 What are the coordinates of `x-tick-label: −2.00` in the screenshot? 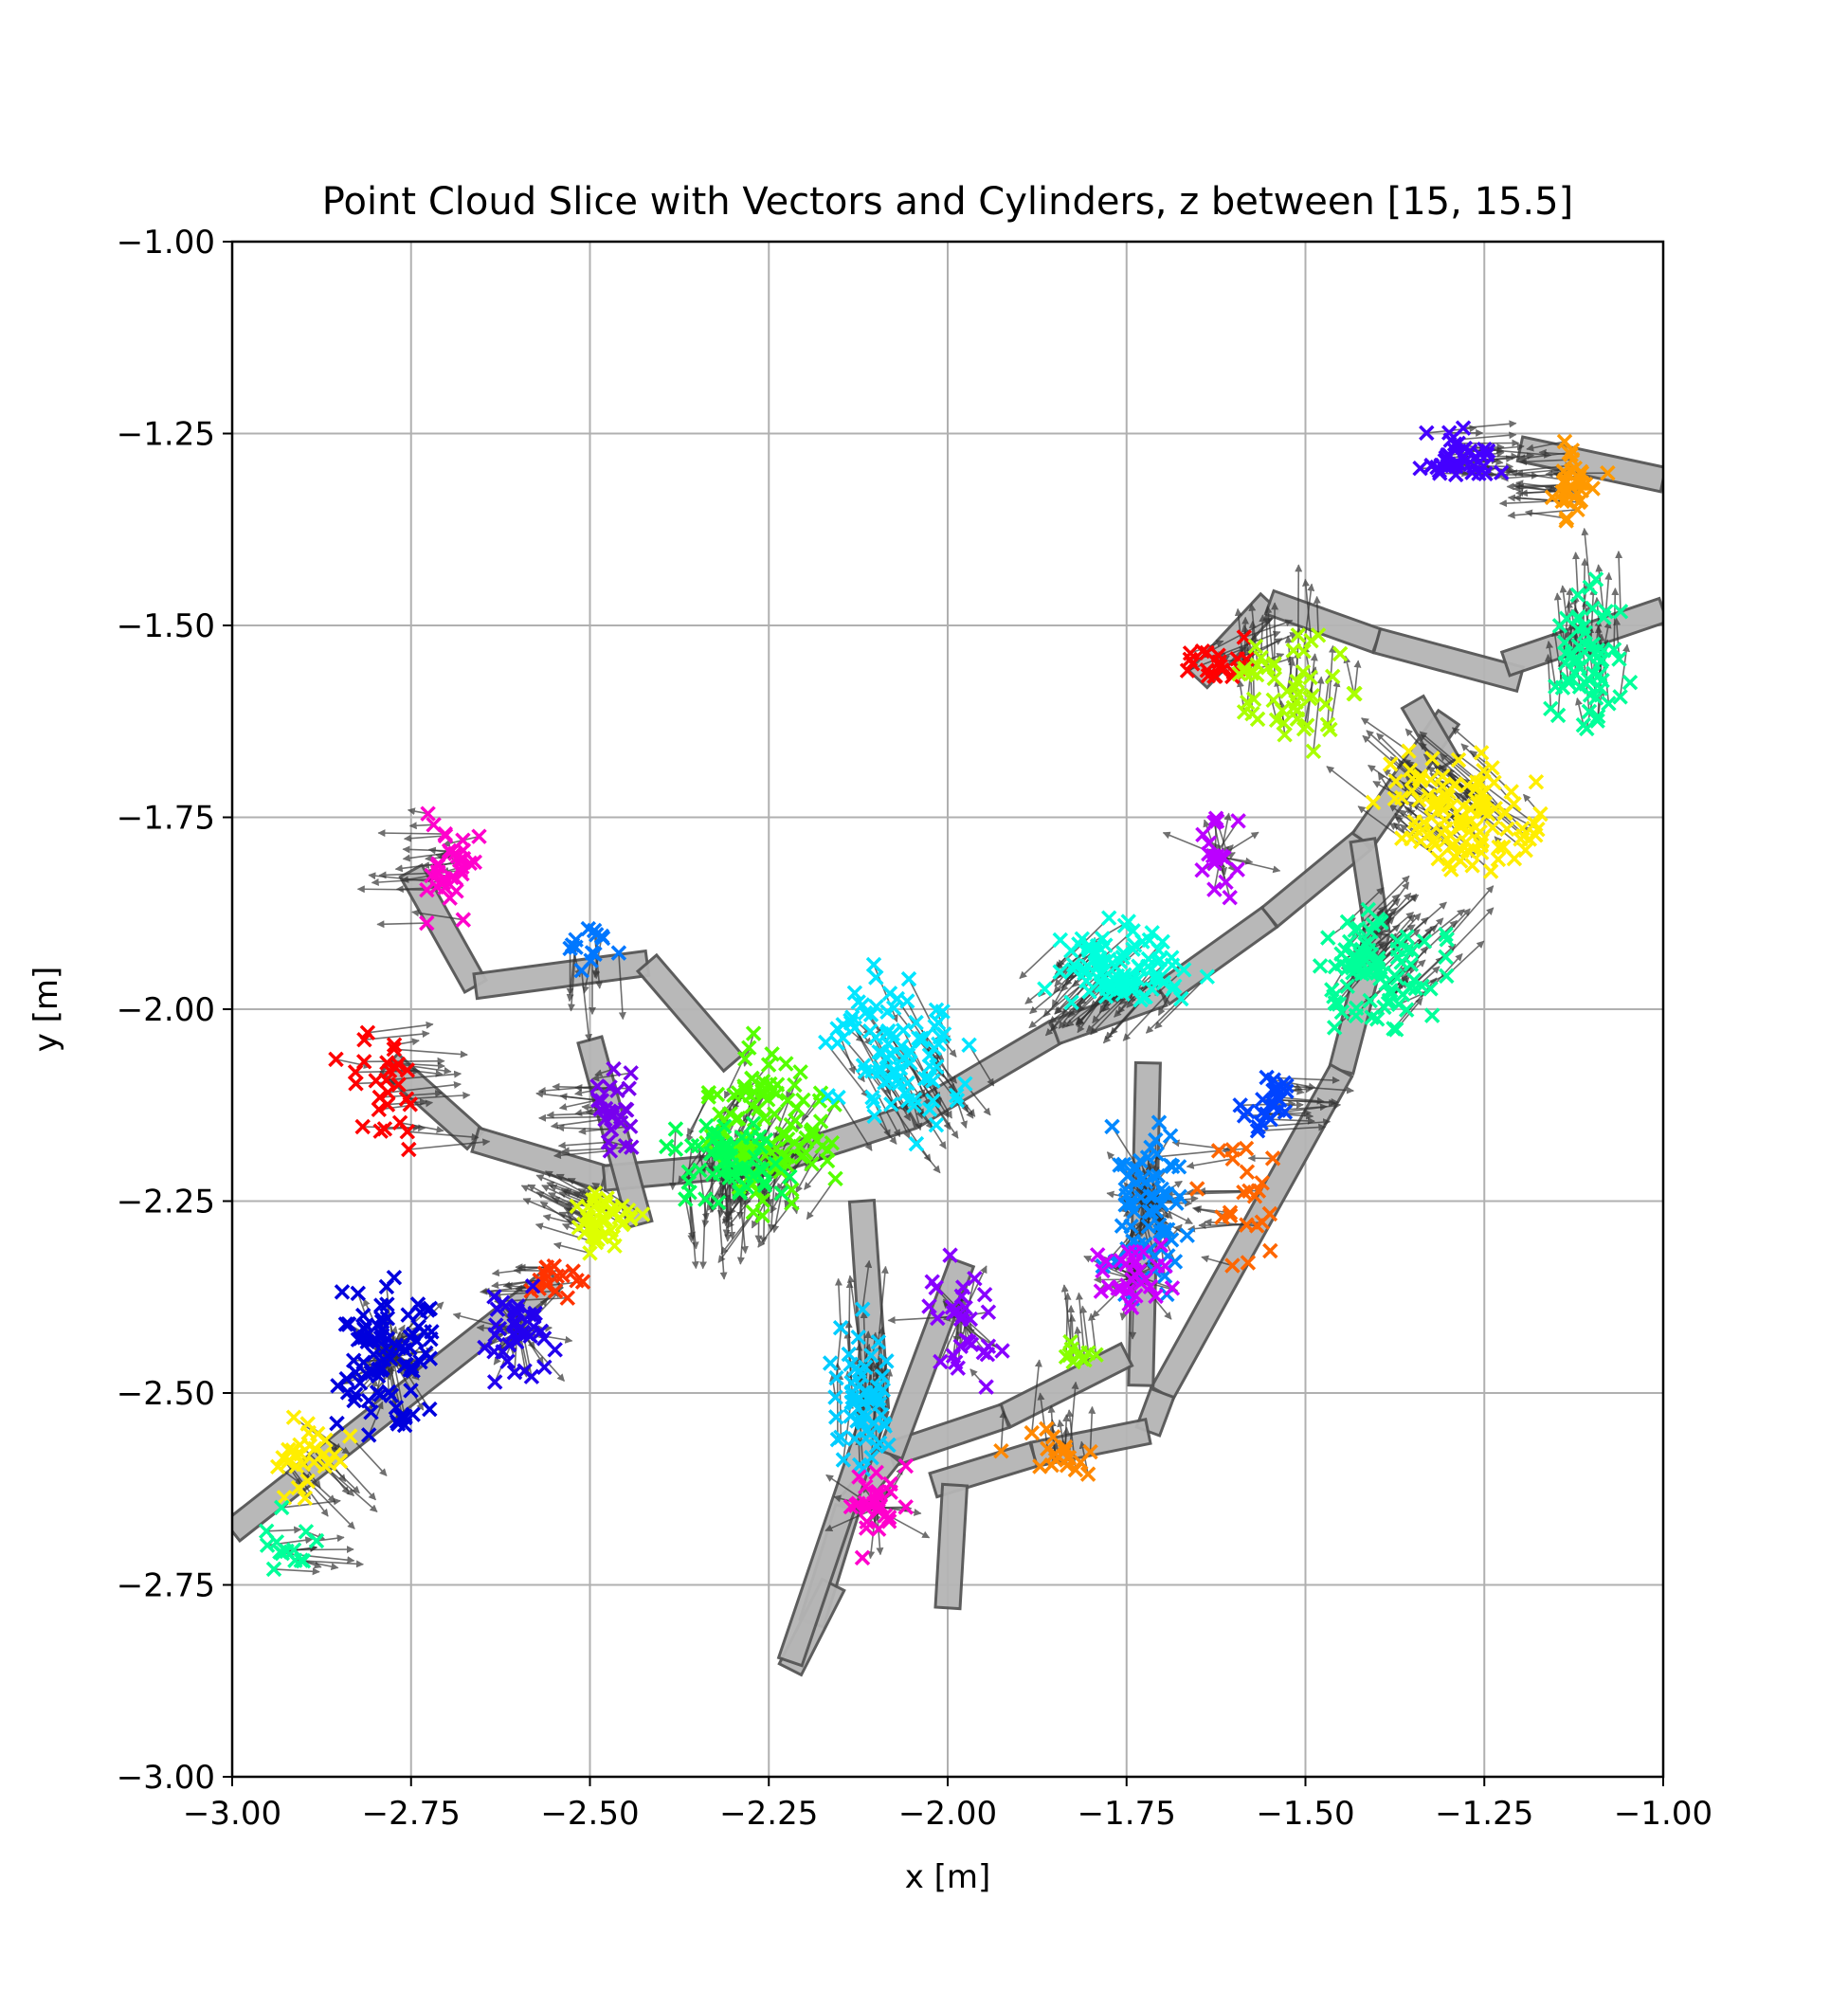 It's located at (948, 1814).